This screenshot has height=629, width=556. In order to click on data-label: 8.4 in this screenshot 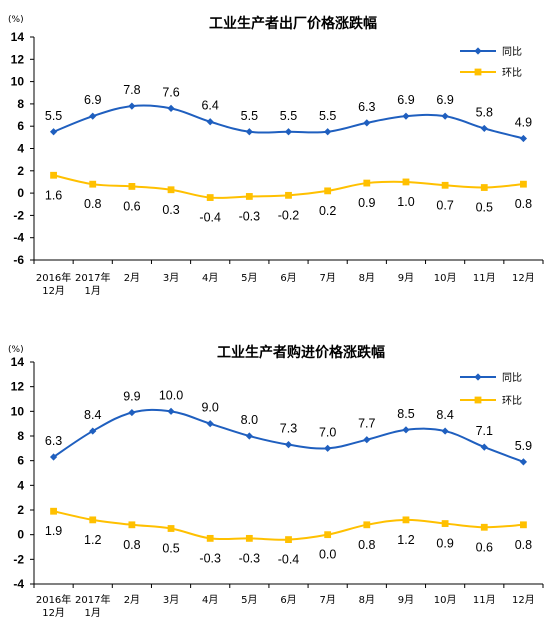, I will do `click(444, 415)`.